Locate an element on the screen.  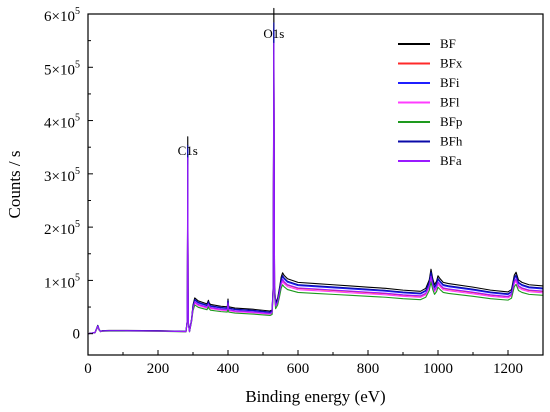
legend-label-bfh: BFh is located at coordinates (451, 141).